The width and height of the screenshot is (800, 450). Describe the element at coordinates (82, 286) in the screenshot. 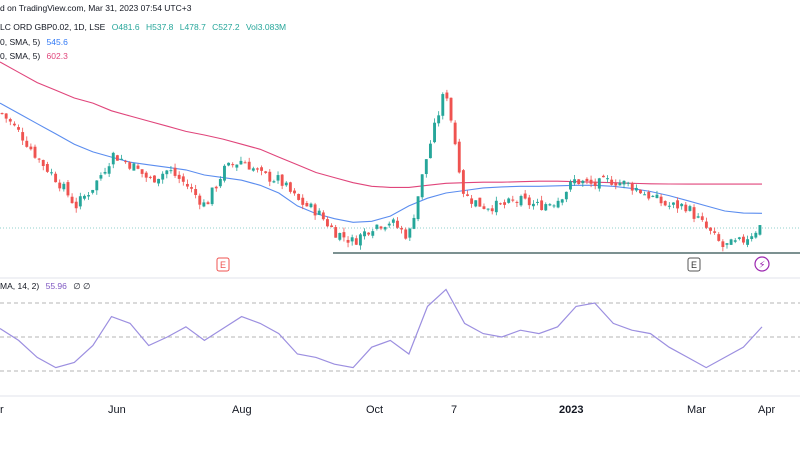

I see `rsi-extra: ∅ ∅` at that location.